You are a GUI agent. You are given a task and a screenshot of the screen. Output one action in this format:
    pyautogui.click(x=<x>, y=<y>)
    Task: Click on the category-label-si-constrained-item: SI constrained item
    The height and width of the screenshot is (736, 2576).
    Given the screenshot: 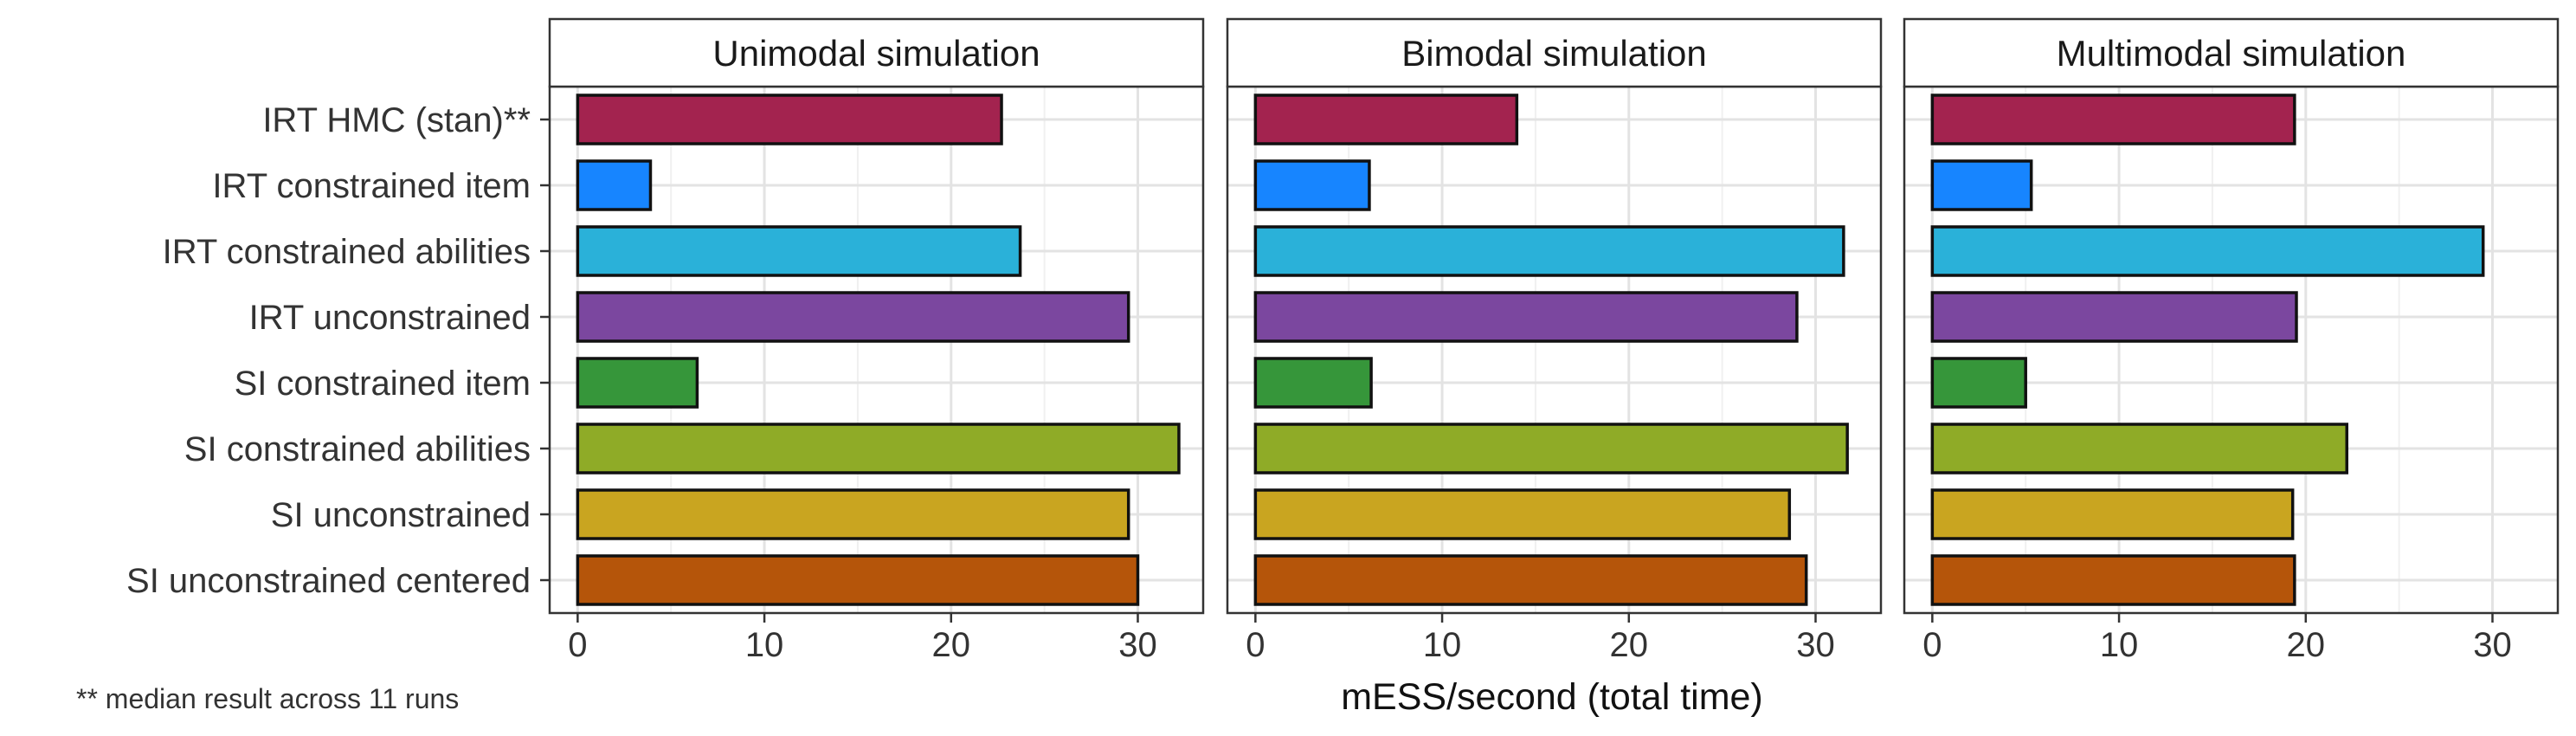 What is the action you would take?
    pyautogui.click(x=383, y=384)
    